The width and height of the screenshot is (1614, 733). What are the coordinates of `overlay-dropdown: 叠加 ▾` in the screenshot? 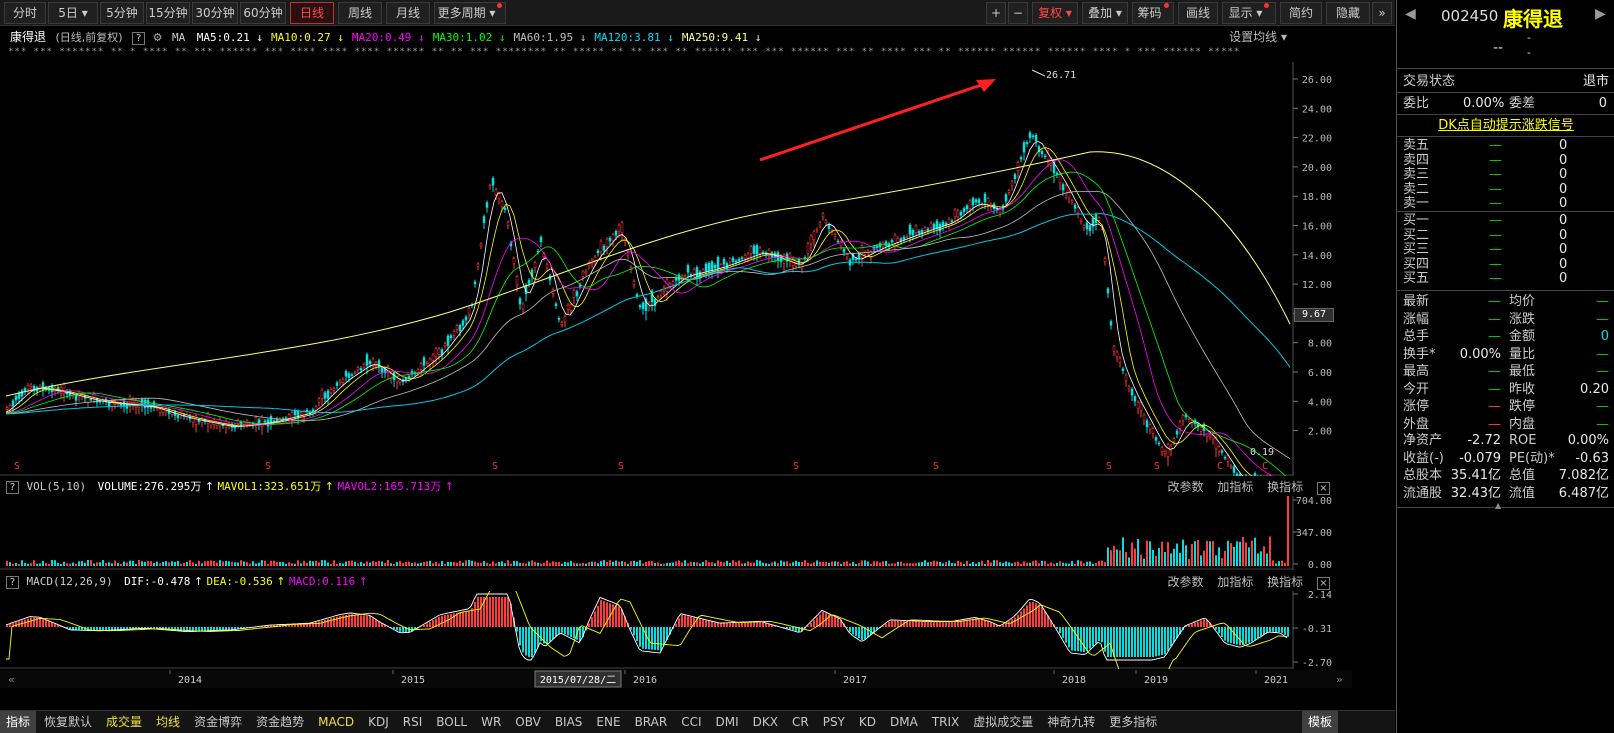 It's located at (1105, 13).